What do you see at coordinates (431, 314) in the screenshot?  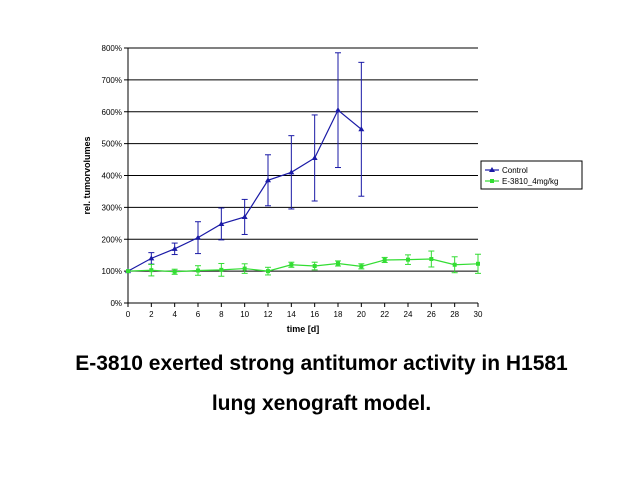 I see `x-tick-label: 26` at bounding box center [431, 314].